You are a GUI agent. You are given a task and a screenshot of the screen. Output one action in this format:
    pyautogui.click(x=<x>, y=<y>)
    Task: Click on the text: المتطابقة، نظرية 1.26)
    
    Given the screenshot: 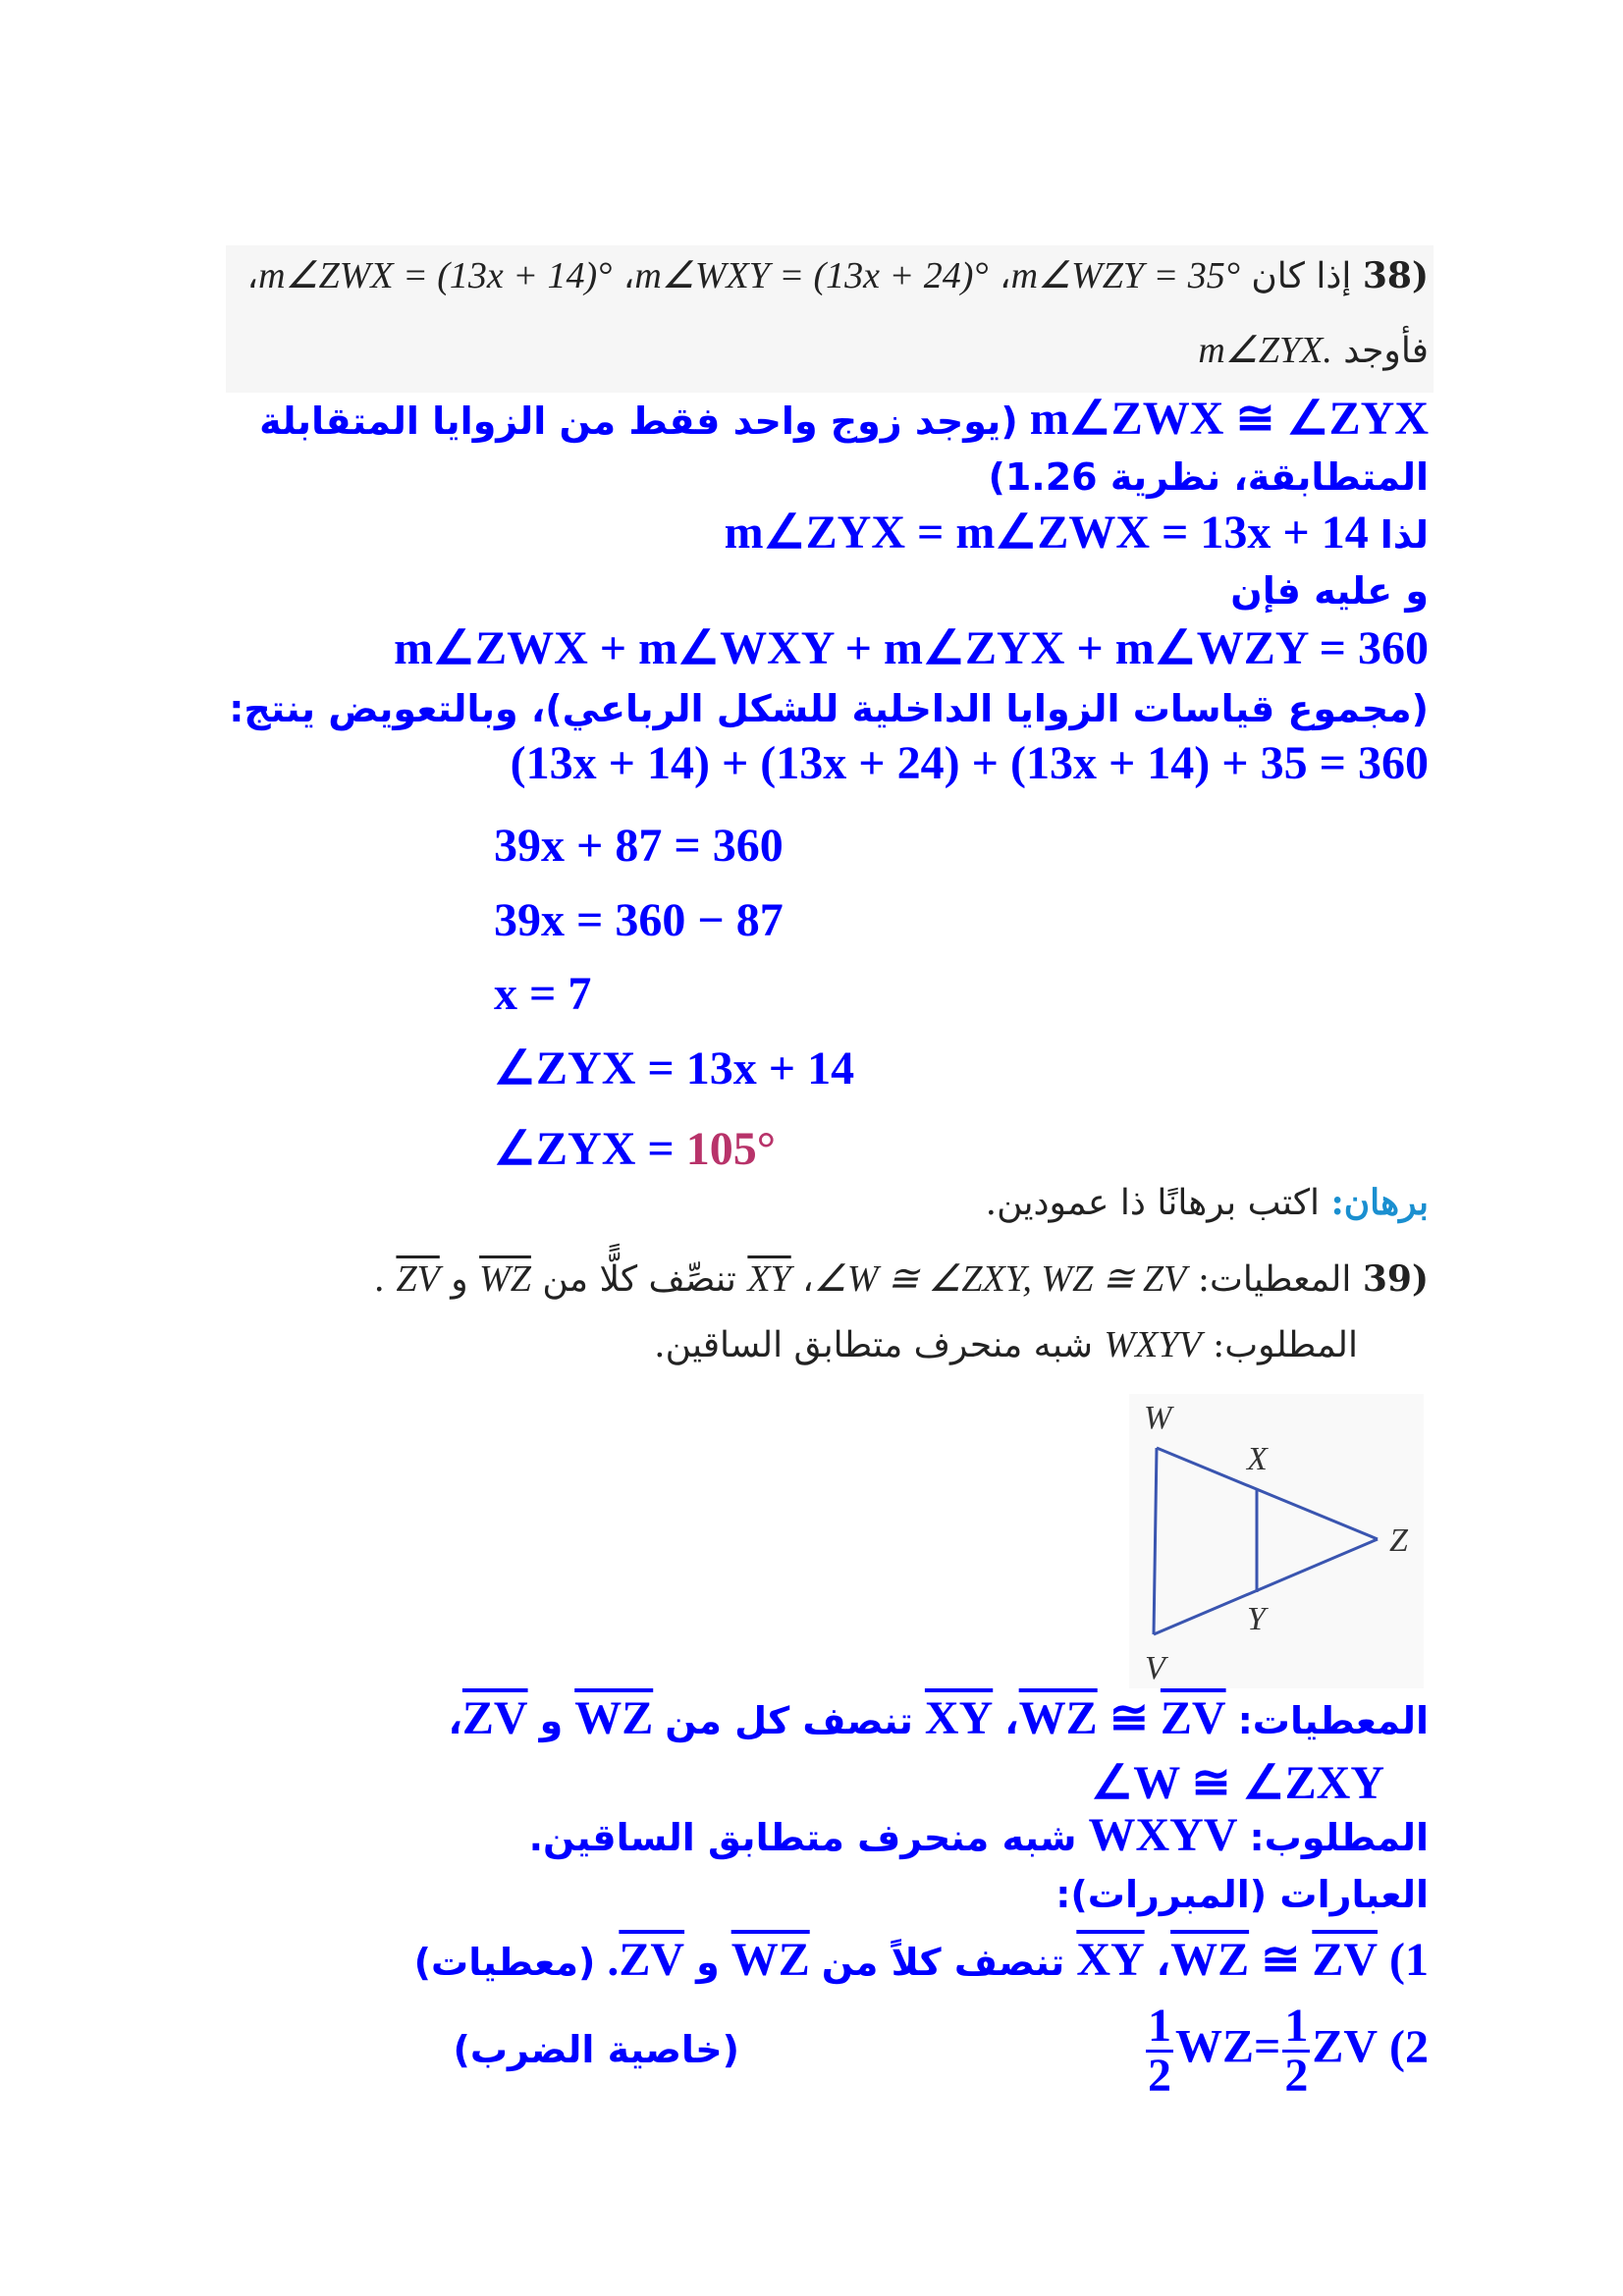 What is the action you would take?
    pyautogui.click(x=1208, y=477)
    